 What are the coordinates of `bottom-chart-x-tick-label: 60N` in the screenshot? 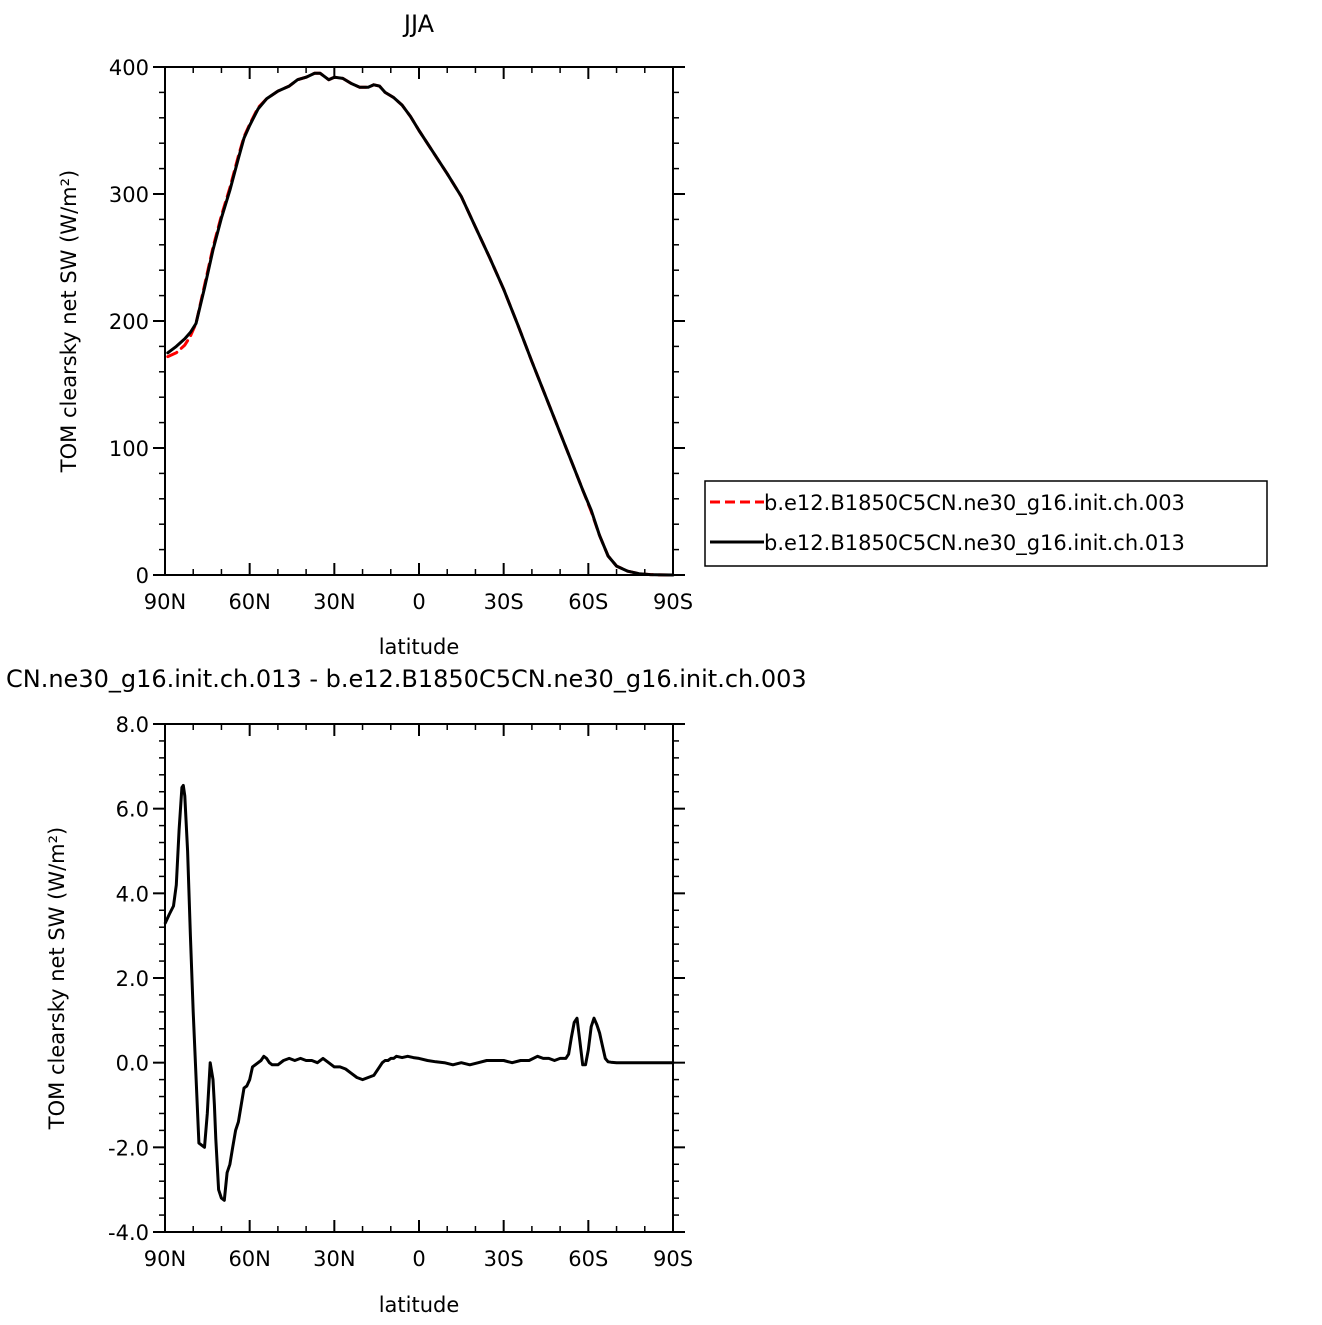 It's located at (249, 1259).